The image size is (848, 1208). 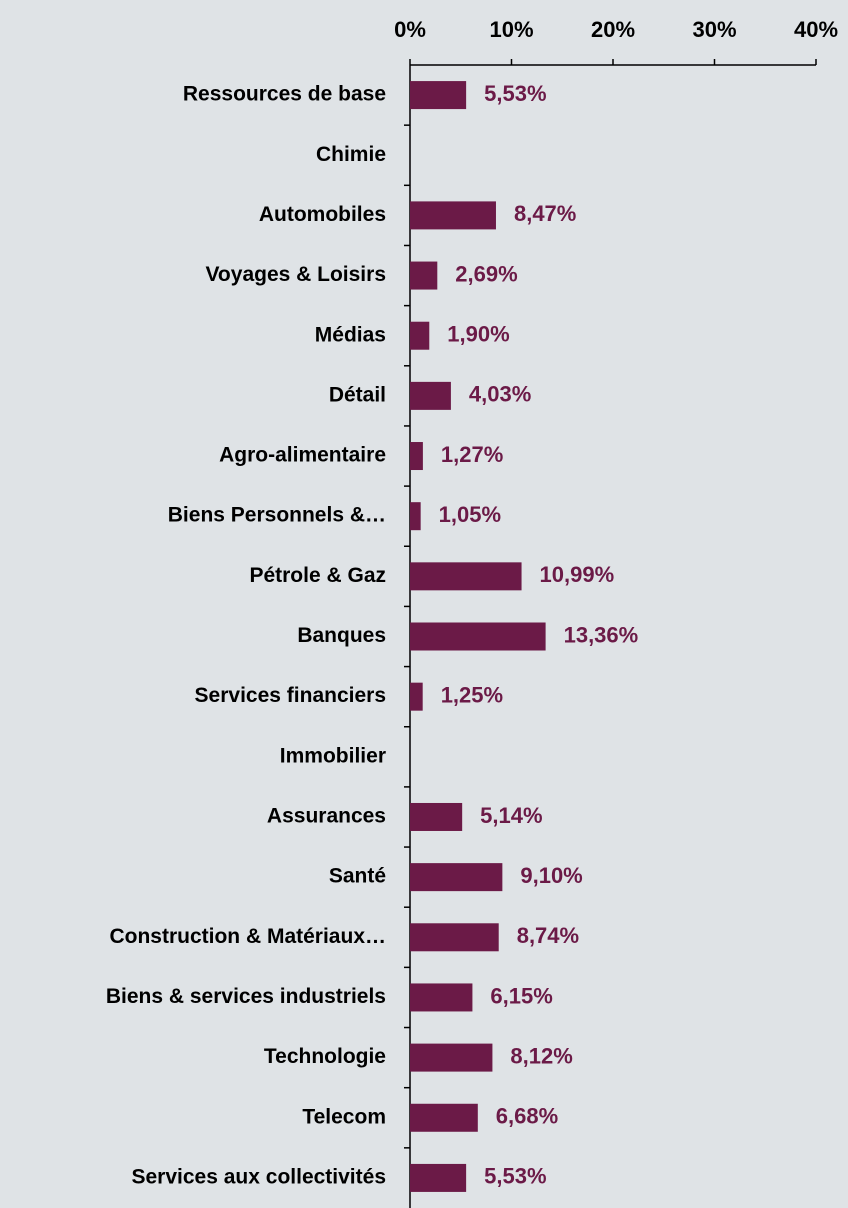 I want to click on y-tick-label: Biens & services industriels, so click(x=246, y=996).